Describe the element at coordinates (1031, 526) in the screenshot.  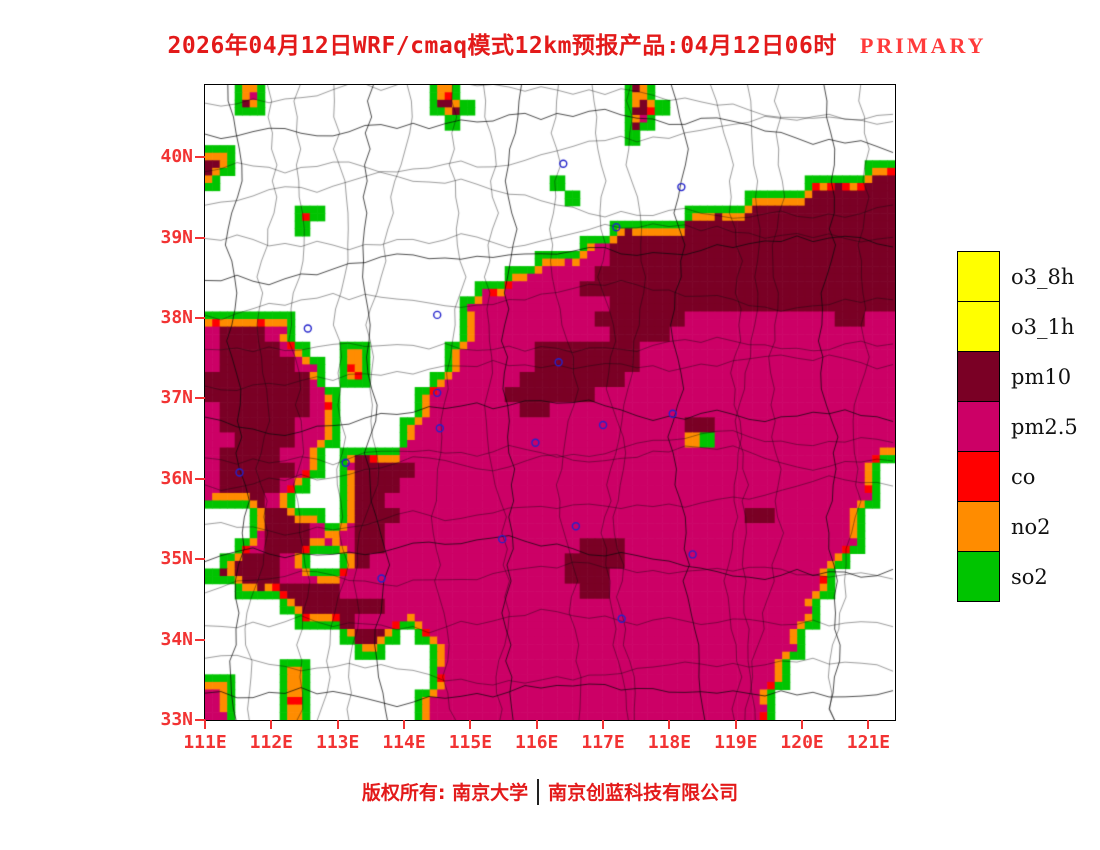
I see `legend-label: no2` at that location.